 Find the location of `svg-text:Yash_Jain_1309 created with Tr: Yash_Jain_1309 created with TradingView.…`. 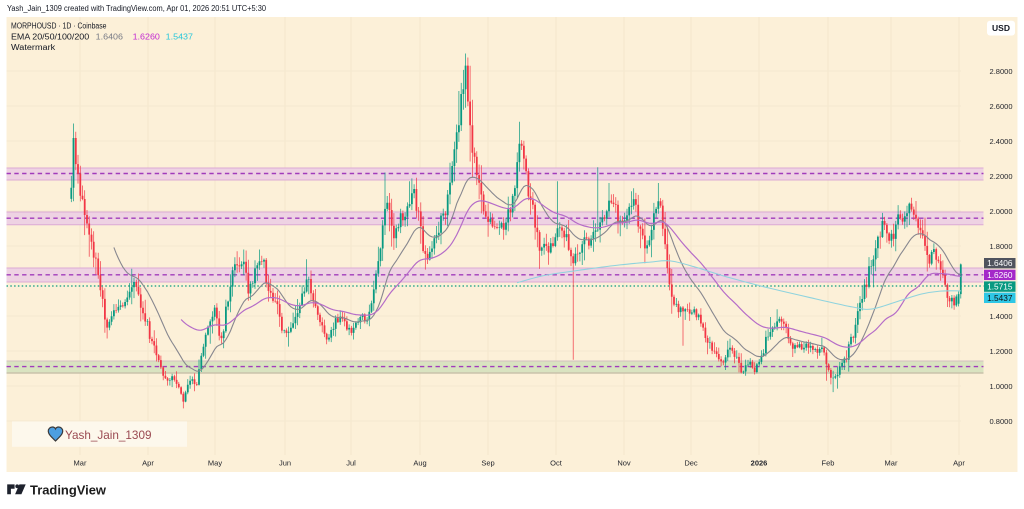

svg-text:Yash_Jain_1309 created with Tr: Yash_Jain_1309 created with TradingView.… is located at coordinates (137, 8).